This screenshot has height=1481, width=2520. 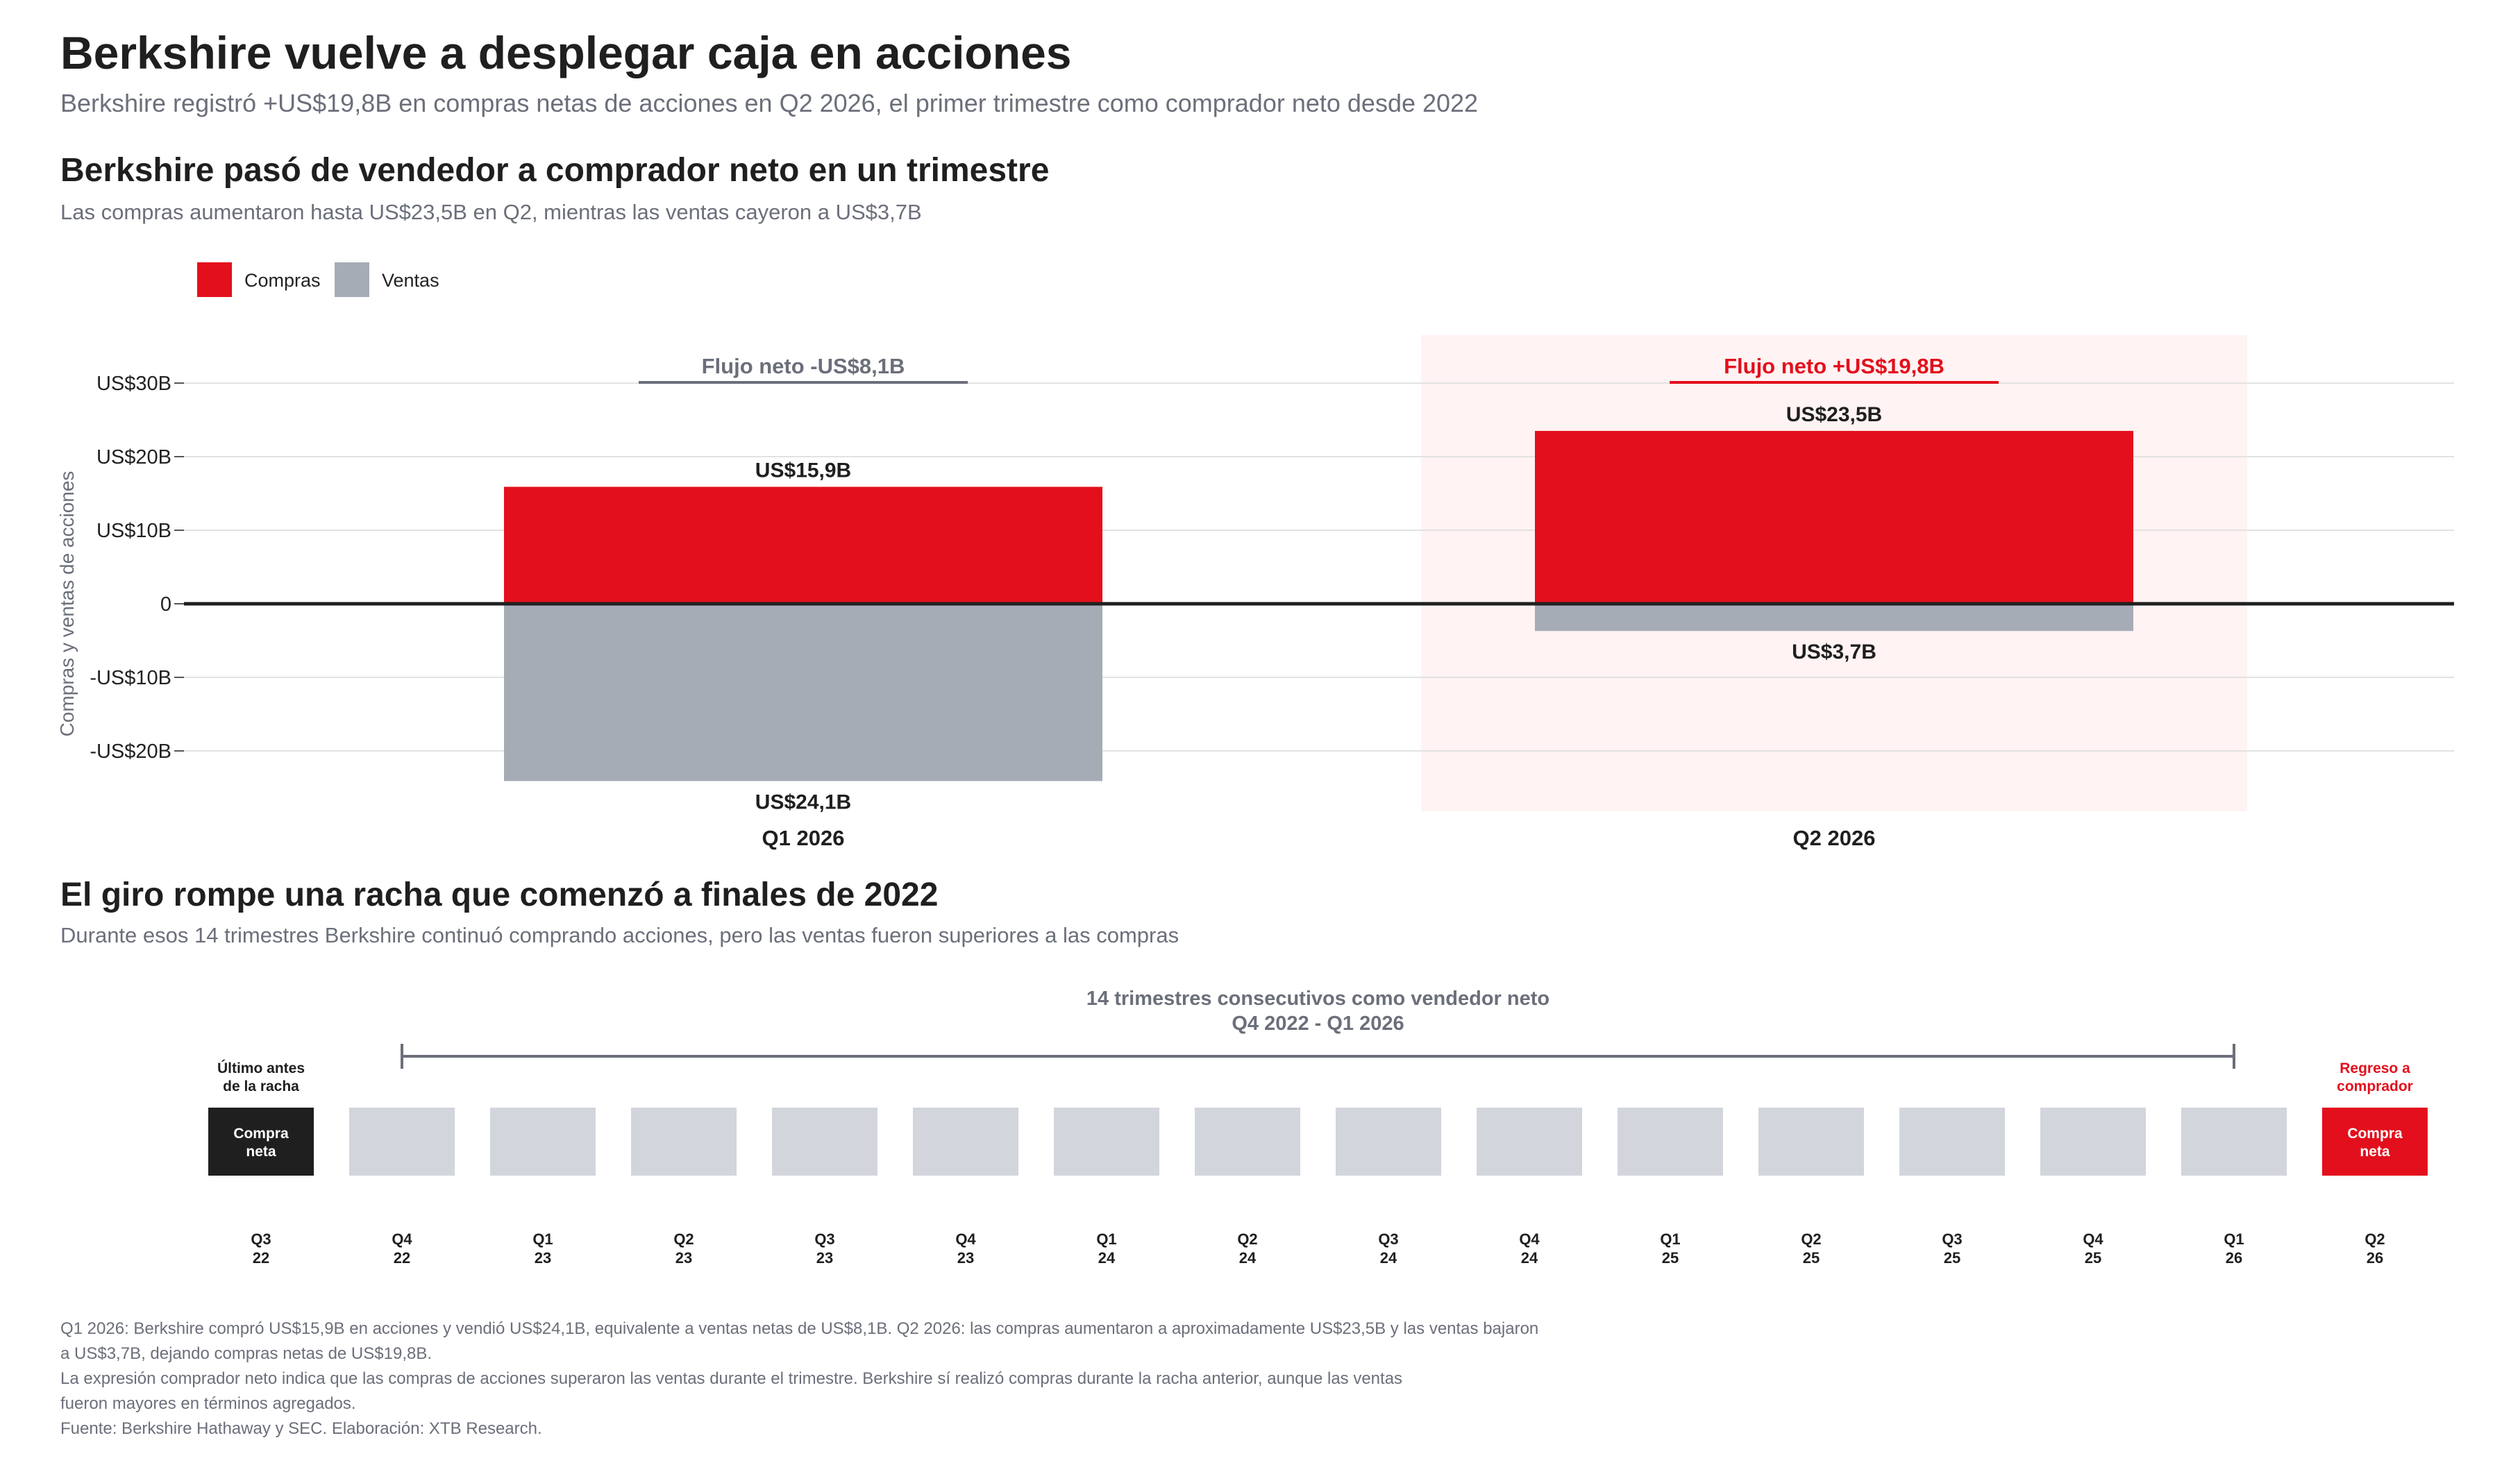 I want to click on streak-range: Q4 2022 - Q1 2026, so click(x=1318, y=1024).